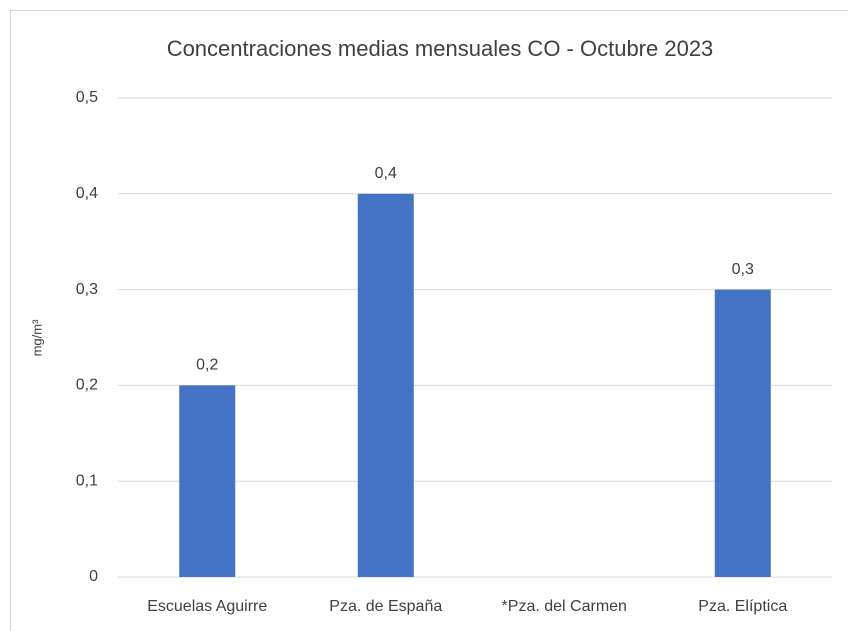 Image resolution: width=848 pixels, height=631 pixels. I want to click on x-tick-label: Pza. de España, so click(385, 606).